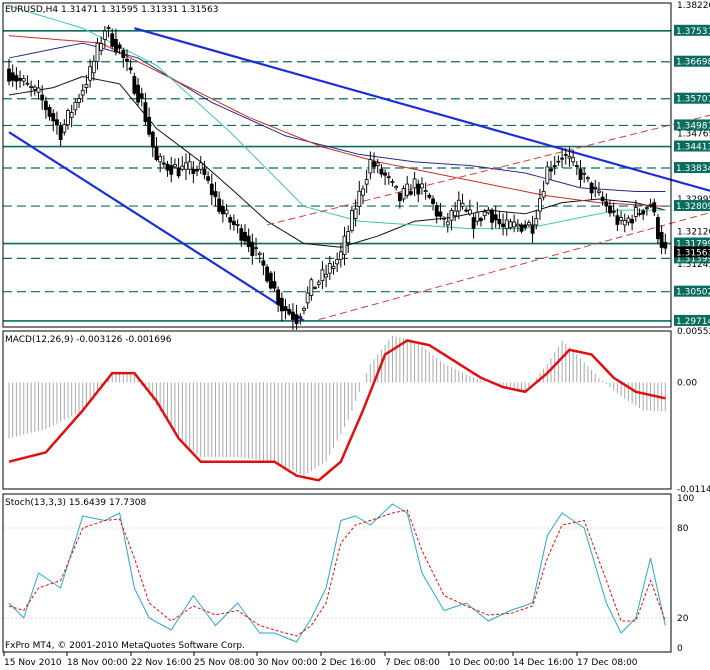 The image size is (710, 670). What do you see at coordinates (693, 169) in the screenshot?
I see `level-label-text: 1.33834` at bounding box center [693, 169].